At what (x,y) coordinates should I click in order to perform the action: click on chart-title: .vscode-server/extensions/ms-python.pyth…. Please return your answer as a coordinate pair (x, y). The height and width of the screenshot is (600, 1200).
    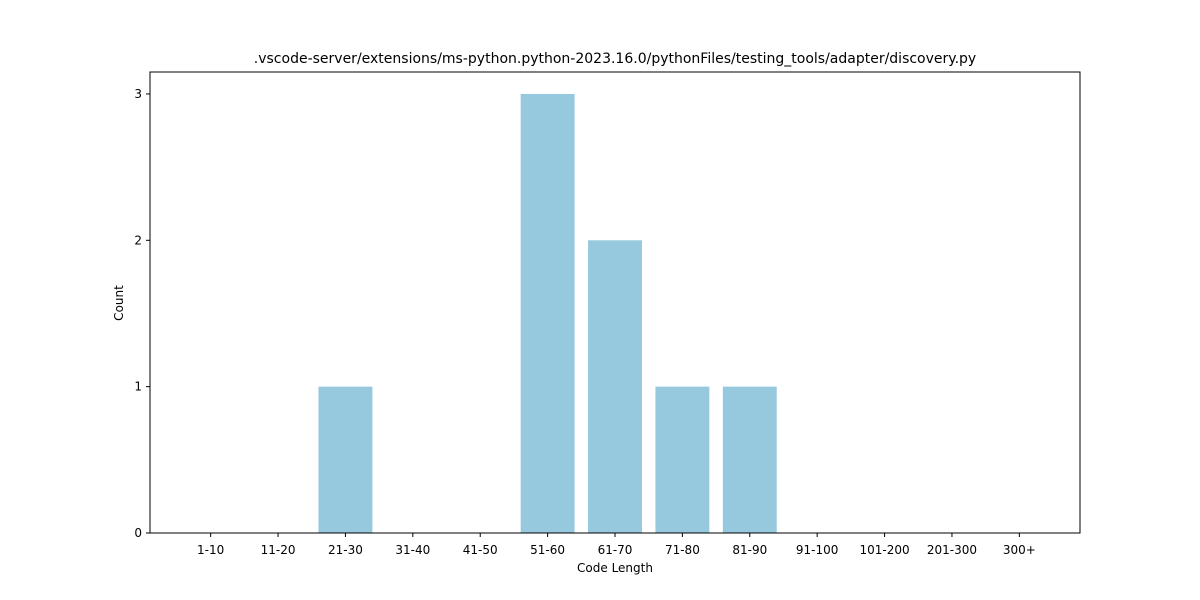
    Looking at the image, I should click on (615, 59).